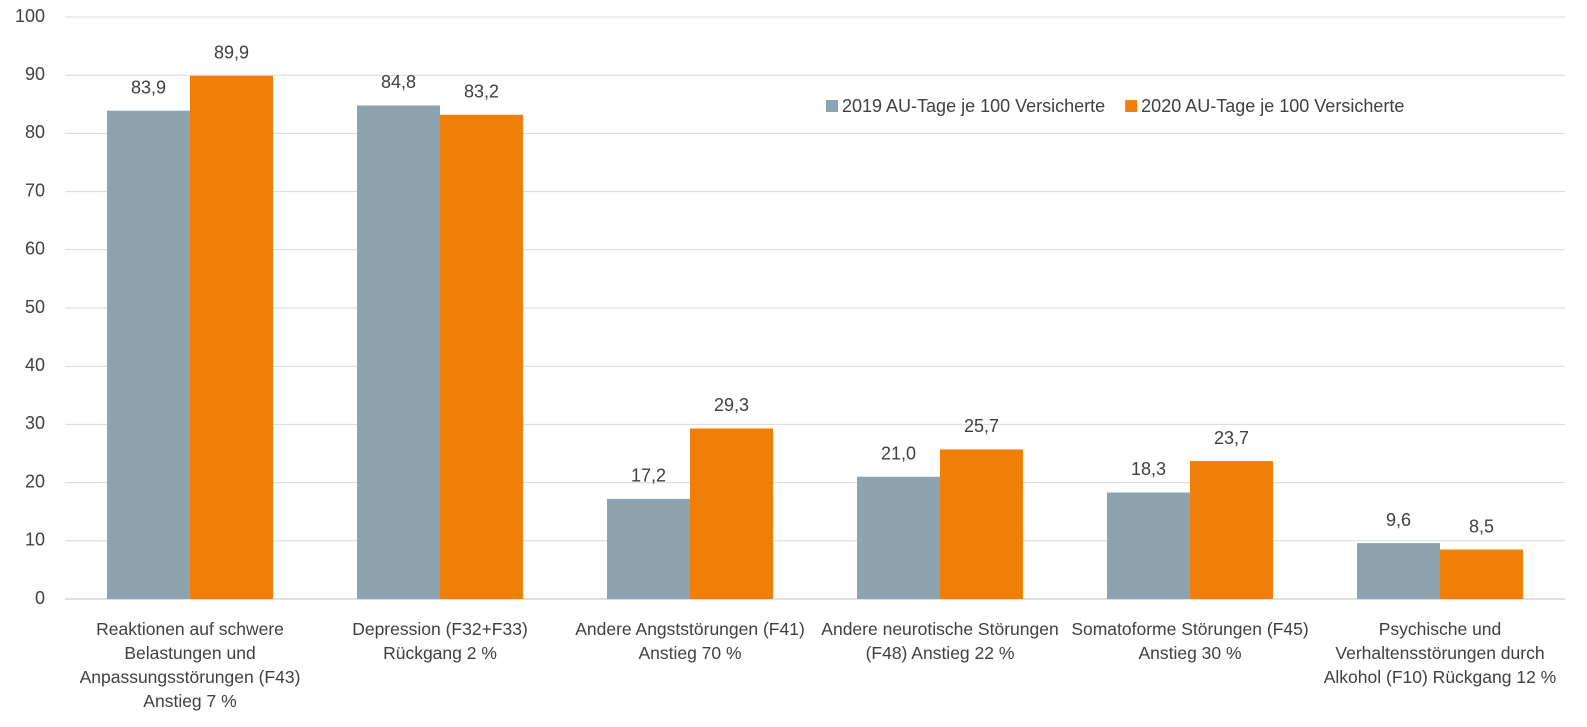 This screenshot has width=1587, height=727. What do you see at coordinates (731, 405) in the screenshot?
I see `value-label: 29,3` at bounding box center [731, 405].